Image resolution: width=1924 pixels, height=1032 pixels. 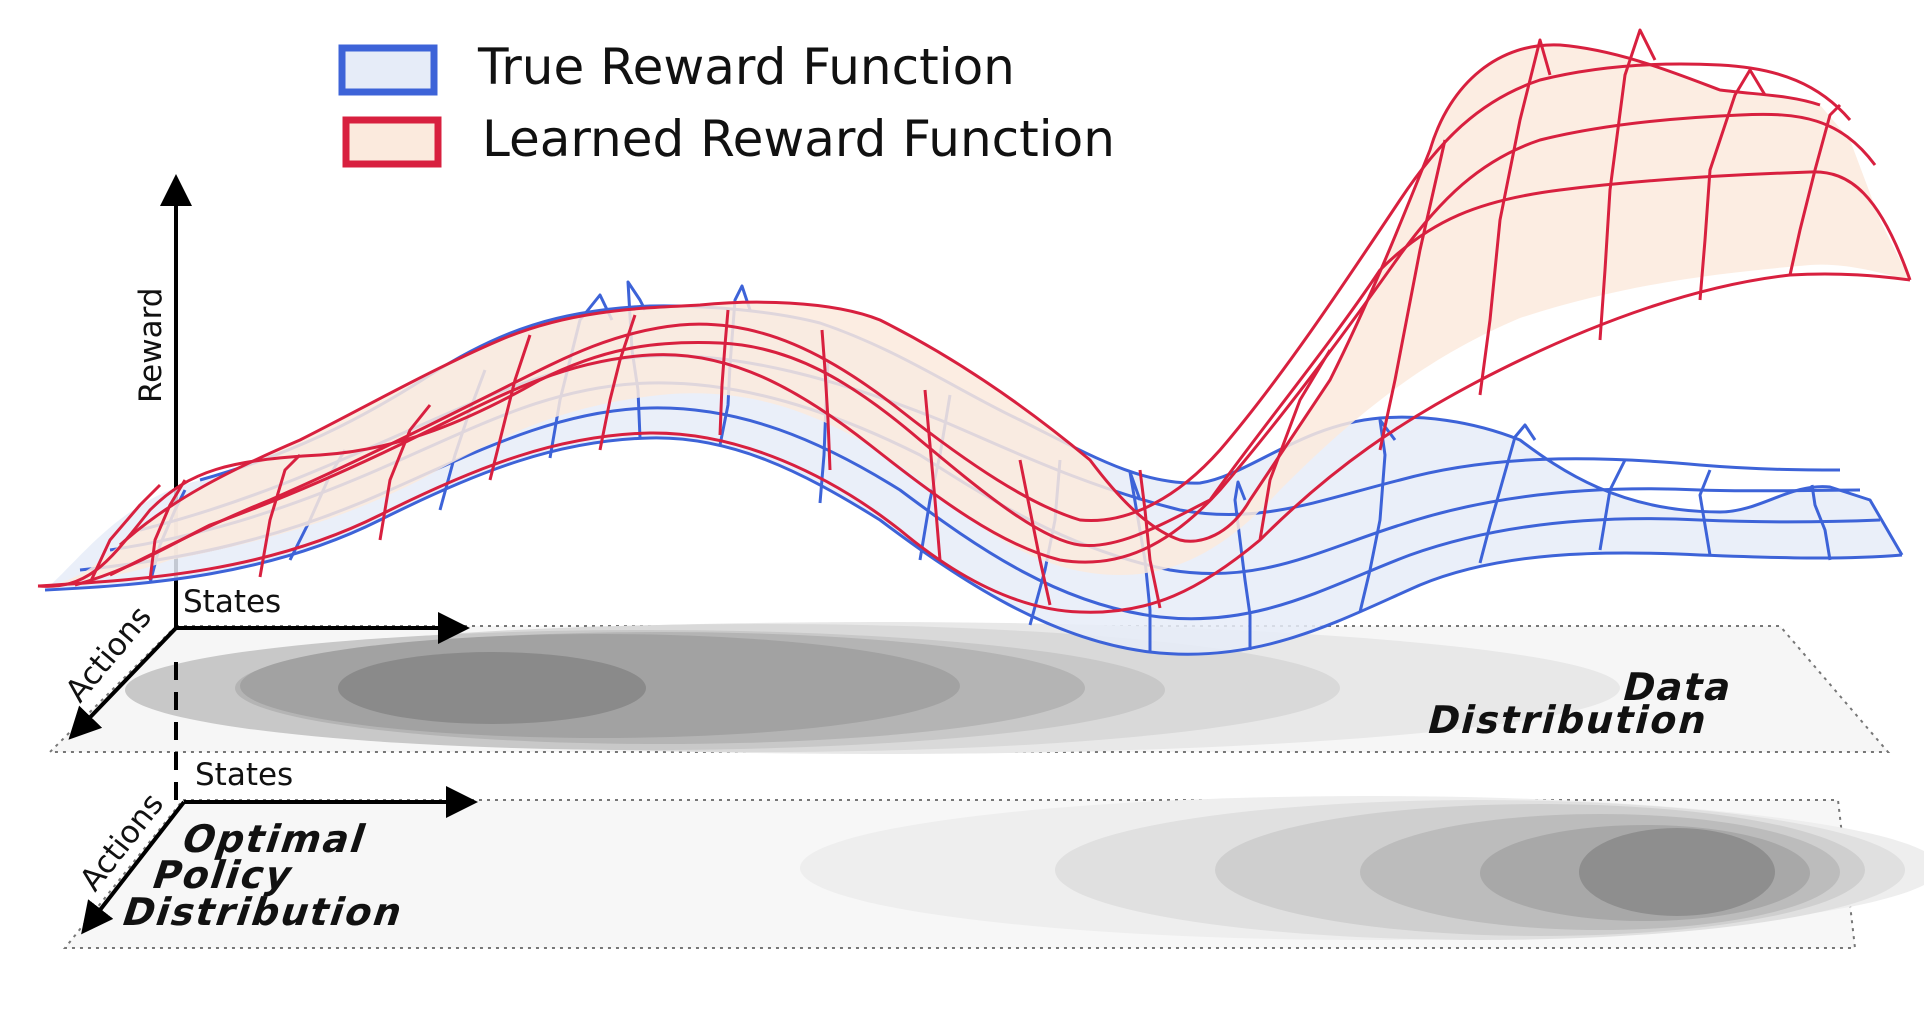 I want to click on upper-actions-axis, so click(x=123, y=683).